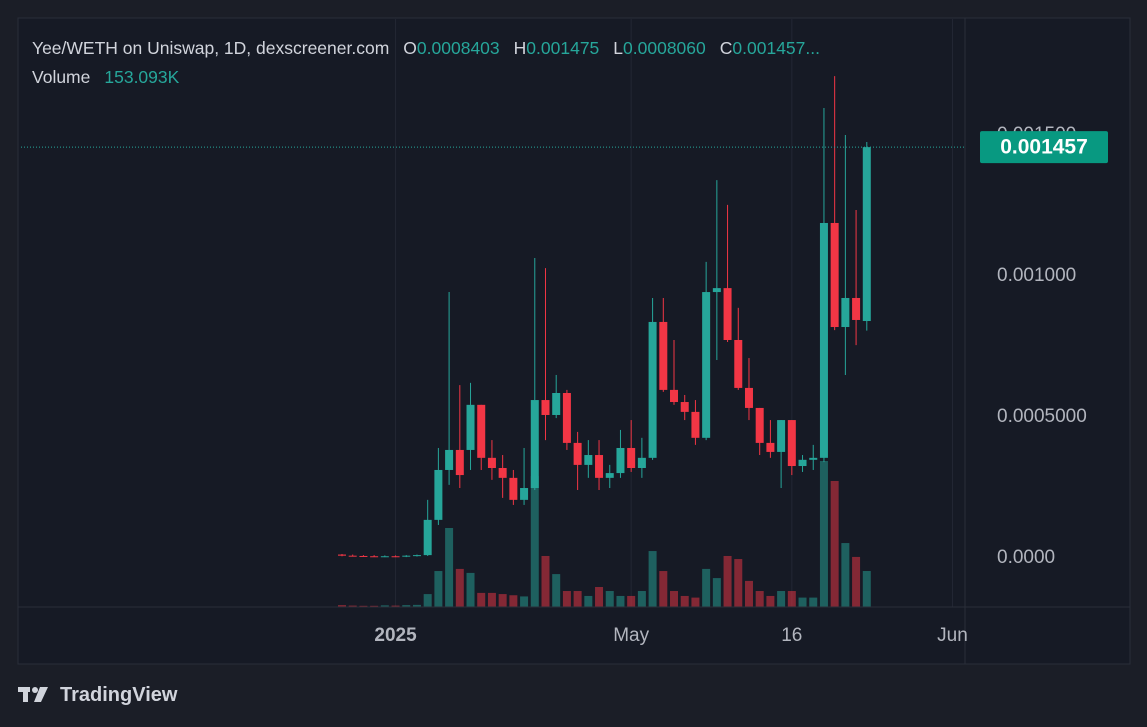 The width and height of the screenshot is (1147, 727). Describe the element at coordinates (426, 77) in the screenshot. I see `legend-row: Volume 153.093K` at that location.